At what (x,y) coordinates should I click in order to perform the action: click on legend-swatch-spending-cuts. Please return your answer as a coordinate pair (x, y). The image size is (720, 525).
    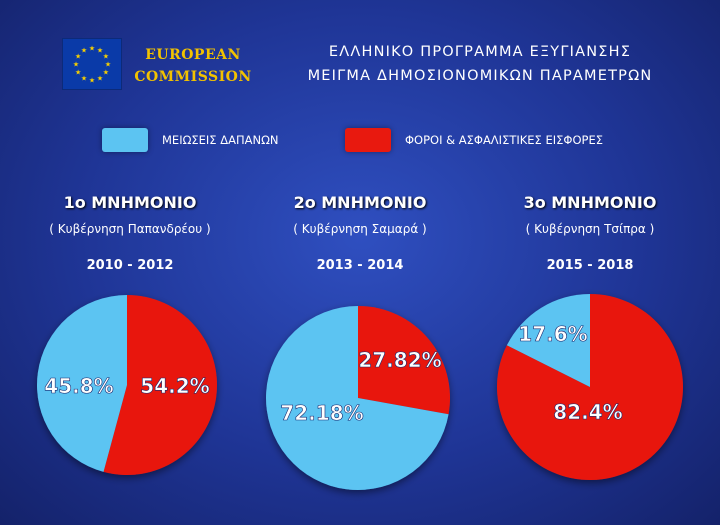
    Looking at the image, I should click on (125, 140).